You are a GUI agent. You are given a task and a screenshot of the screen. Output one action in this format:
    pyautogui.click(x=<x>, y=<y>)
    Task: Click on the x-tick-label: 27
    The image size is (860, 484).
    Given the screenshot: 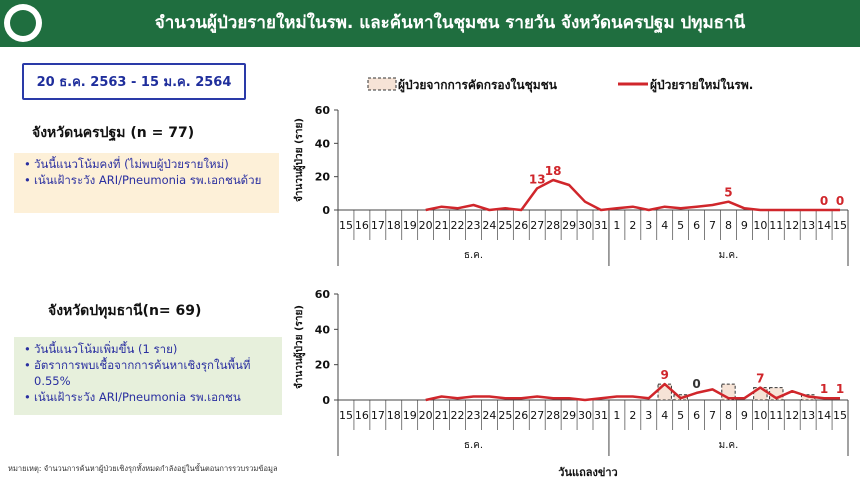 What is the action you would take?
    pyautogui.click(x=537, y=225)
    